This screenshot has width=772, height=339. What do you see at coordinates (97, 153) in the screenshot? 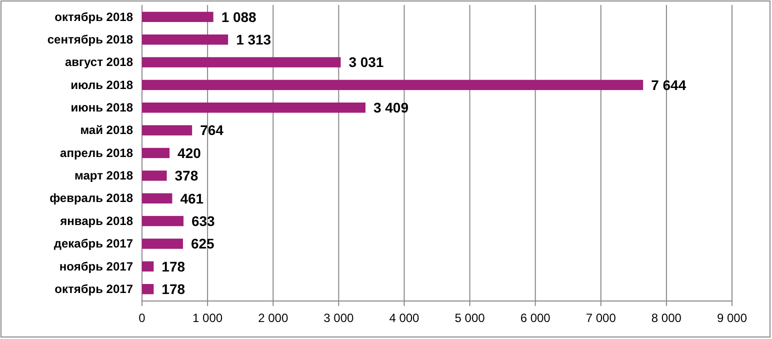
I see `y-tick-label: апрель 2018` at bounding box center [97, 153].